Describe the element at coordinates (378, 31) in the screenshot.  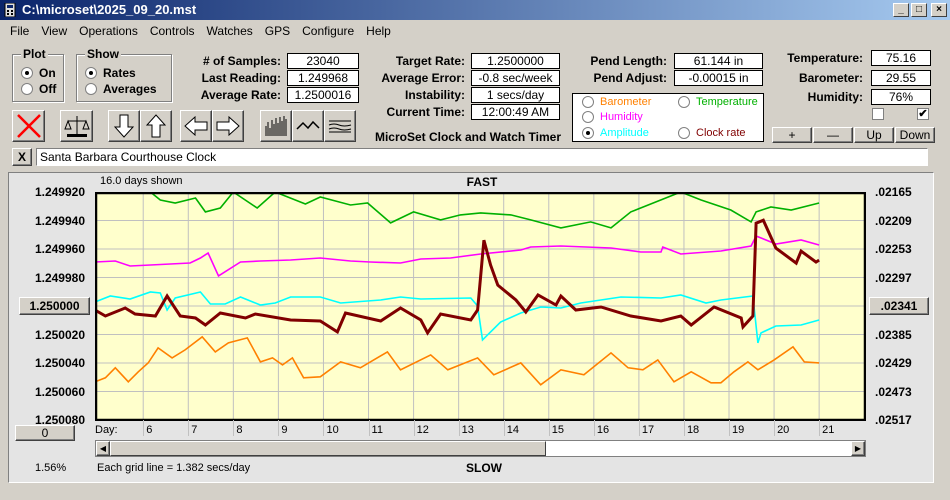
I see `menu-help: Help` at that location.